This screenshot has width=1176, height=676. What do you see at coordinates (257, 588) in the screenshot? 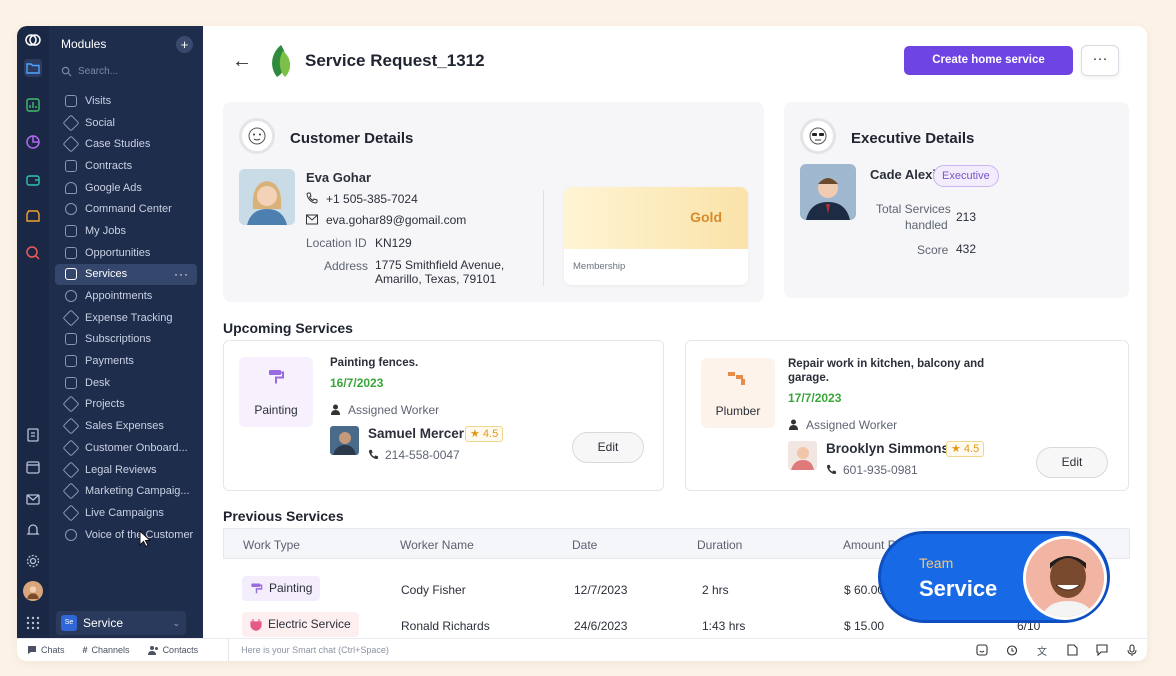
I see `paint-roller-icon` at bounding box center [257, 588].